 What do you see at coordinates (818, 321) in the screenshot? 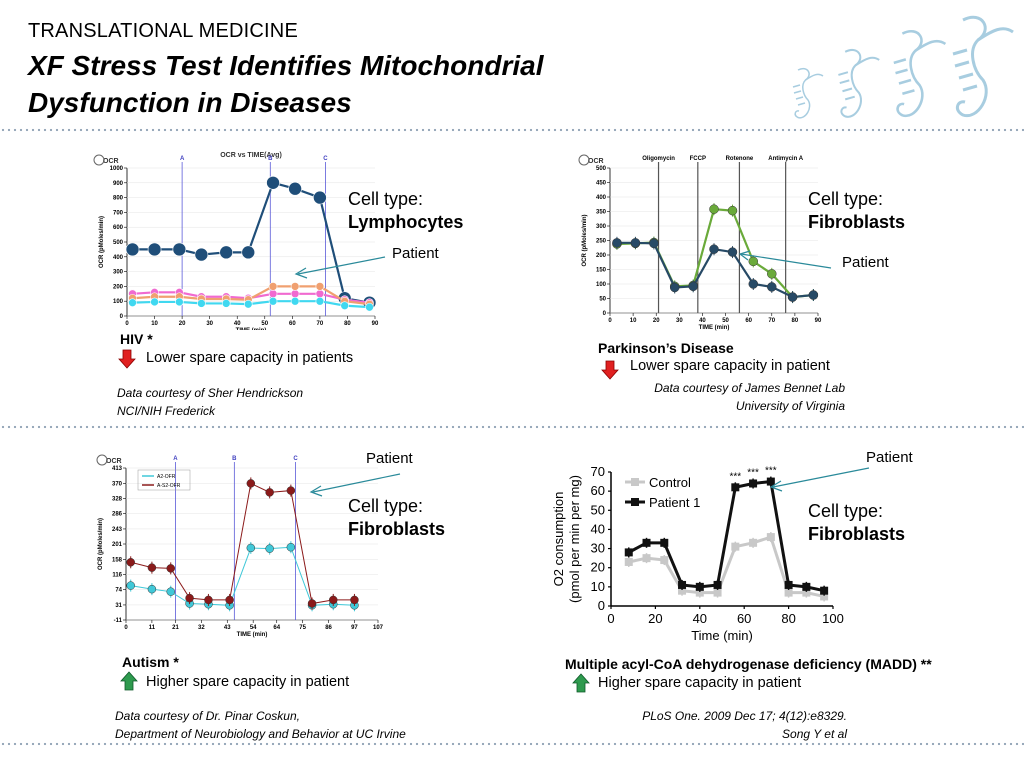
I see `x-tick-label: 90` at bounding box center [818, 321].